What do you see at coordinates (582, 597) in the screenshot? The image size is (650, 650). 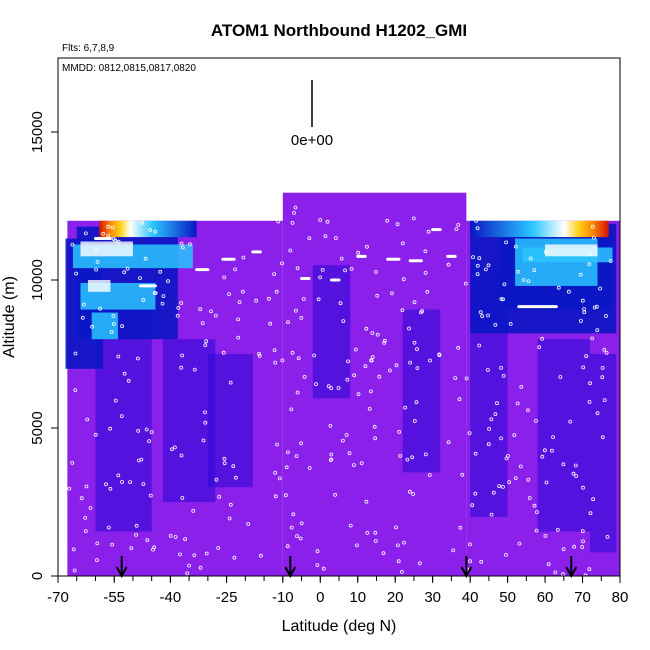 I see `x-tick-label: 70` at bounding box center [582, 597].